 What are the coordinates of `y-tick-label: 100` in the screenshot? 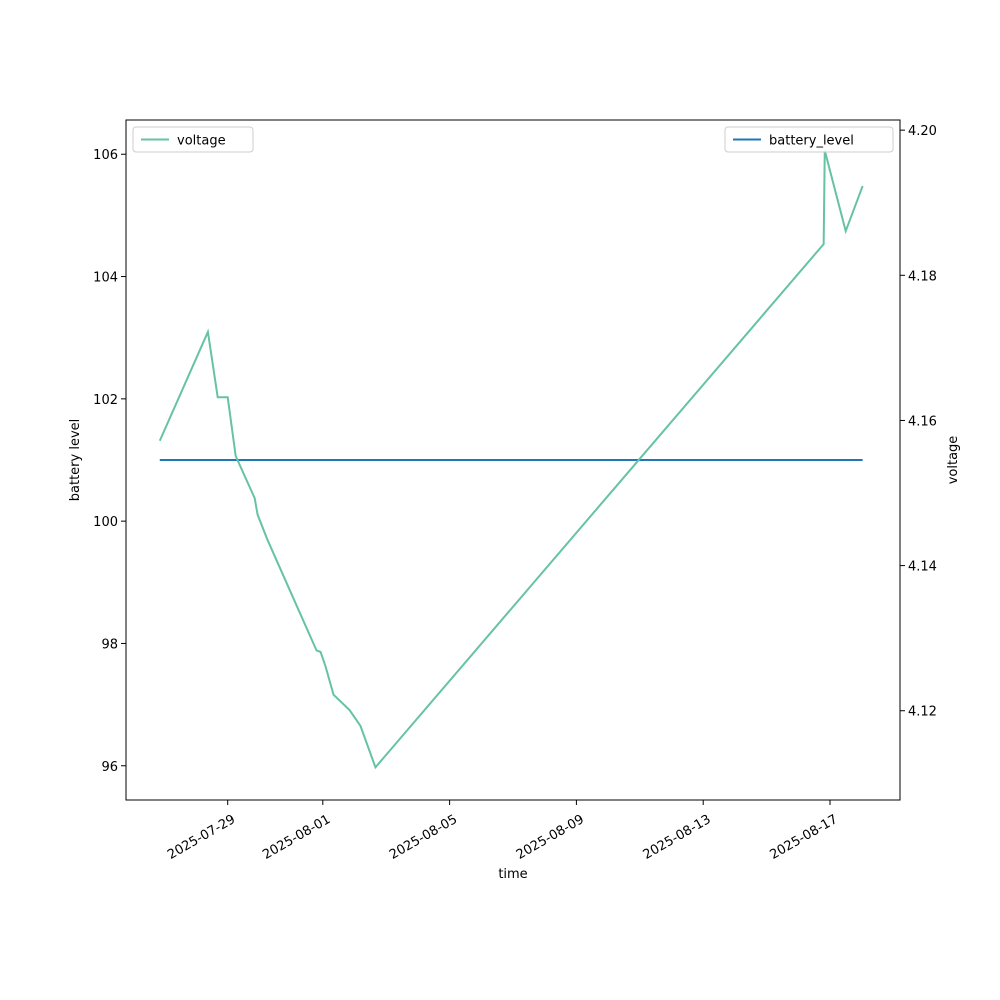 It's located at (105, 522).